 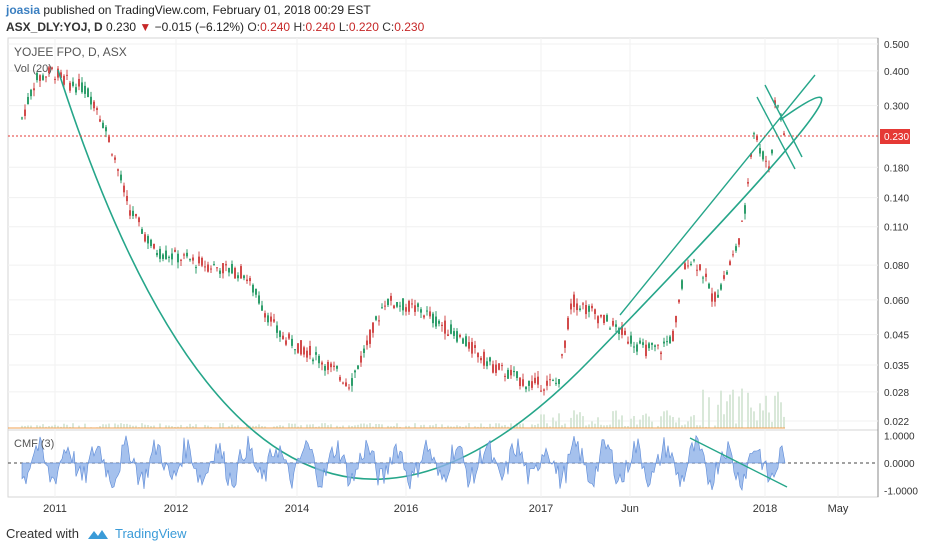 I want to click on author-link: joasia, so click(x=23, y=10).